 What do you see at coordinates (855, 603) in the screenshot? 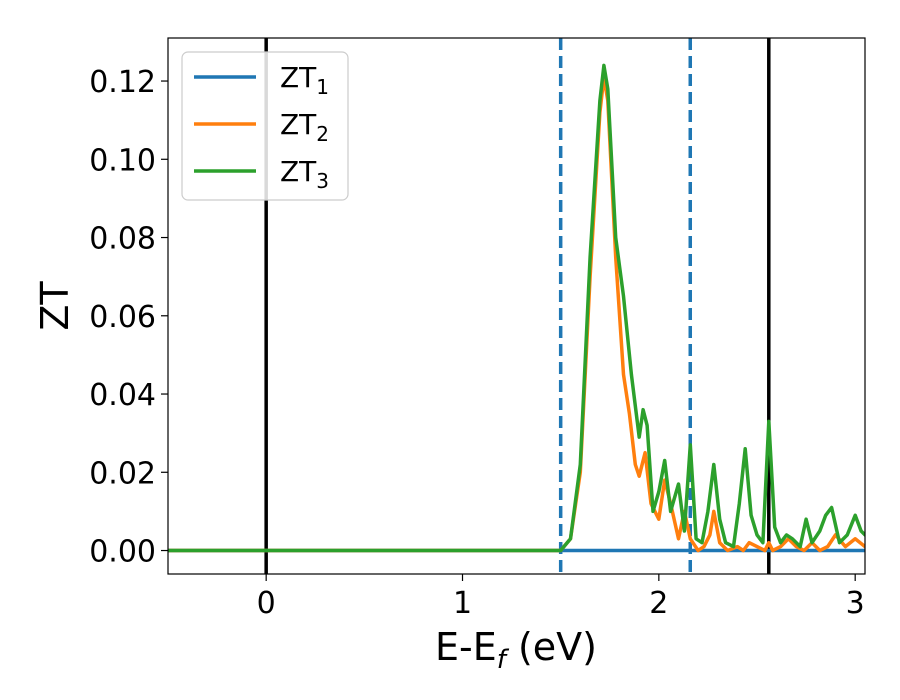
I see `x-tick-label: 3` at bounding box center [855, 603].